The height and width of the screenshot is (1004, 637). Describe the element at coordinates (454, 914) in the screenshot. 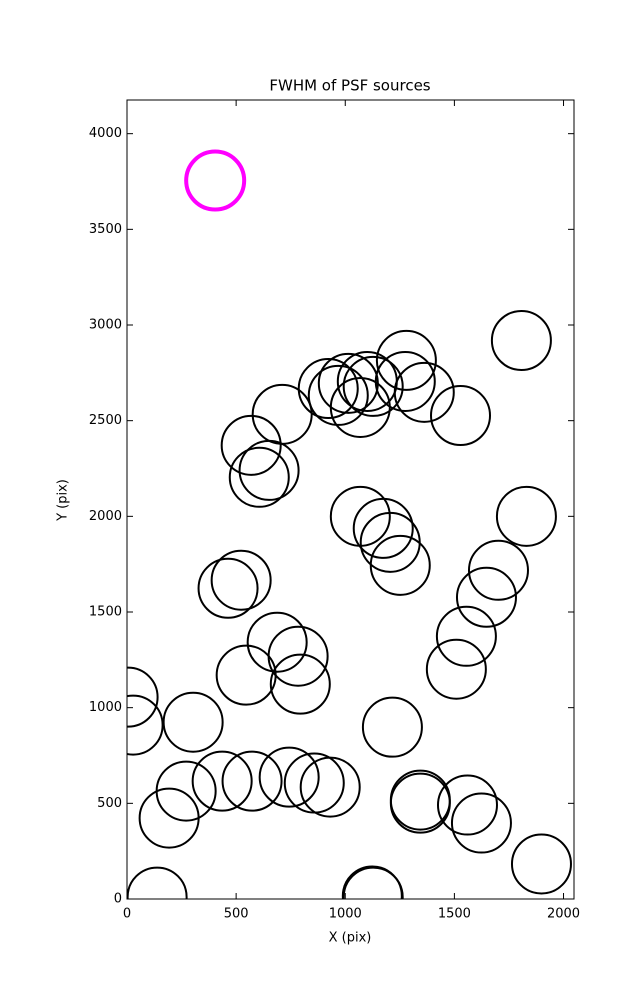

I see `x-tick-label: 1500` at that location.